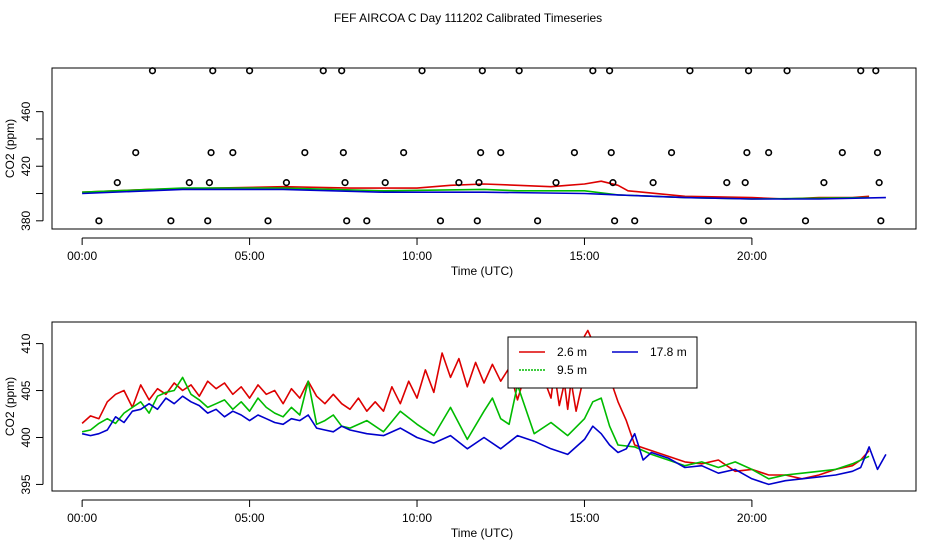 The height and width of the screenshot is (540, 936). I want to click on series-group, so click(484, 190).